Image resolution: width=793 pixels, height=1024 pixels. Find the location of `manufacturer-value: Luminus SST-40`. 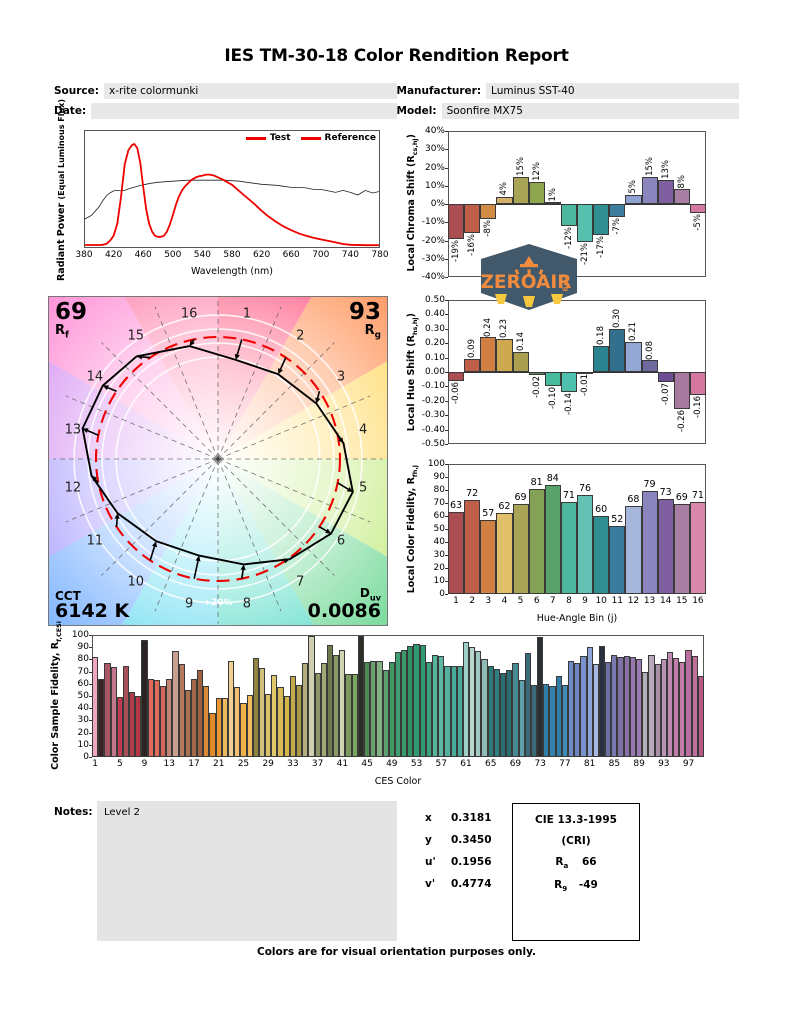

manufacturer-value: Luminus SST-40 is located at coordinates (612, 91).